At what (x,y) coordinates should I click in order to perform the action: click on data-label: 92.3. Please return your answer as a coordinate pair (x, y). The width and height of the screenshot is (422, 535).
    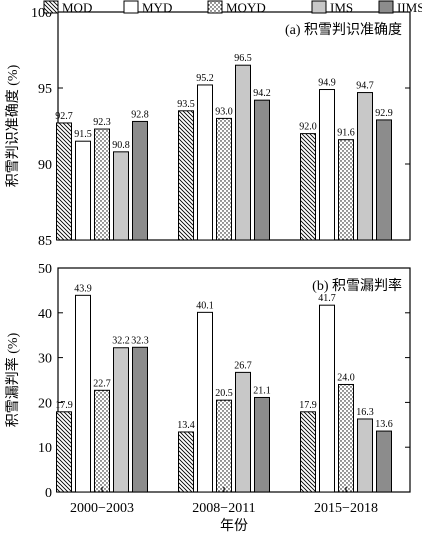
    Looking at the image, I should click on (102, 122).